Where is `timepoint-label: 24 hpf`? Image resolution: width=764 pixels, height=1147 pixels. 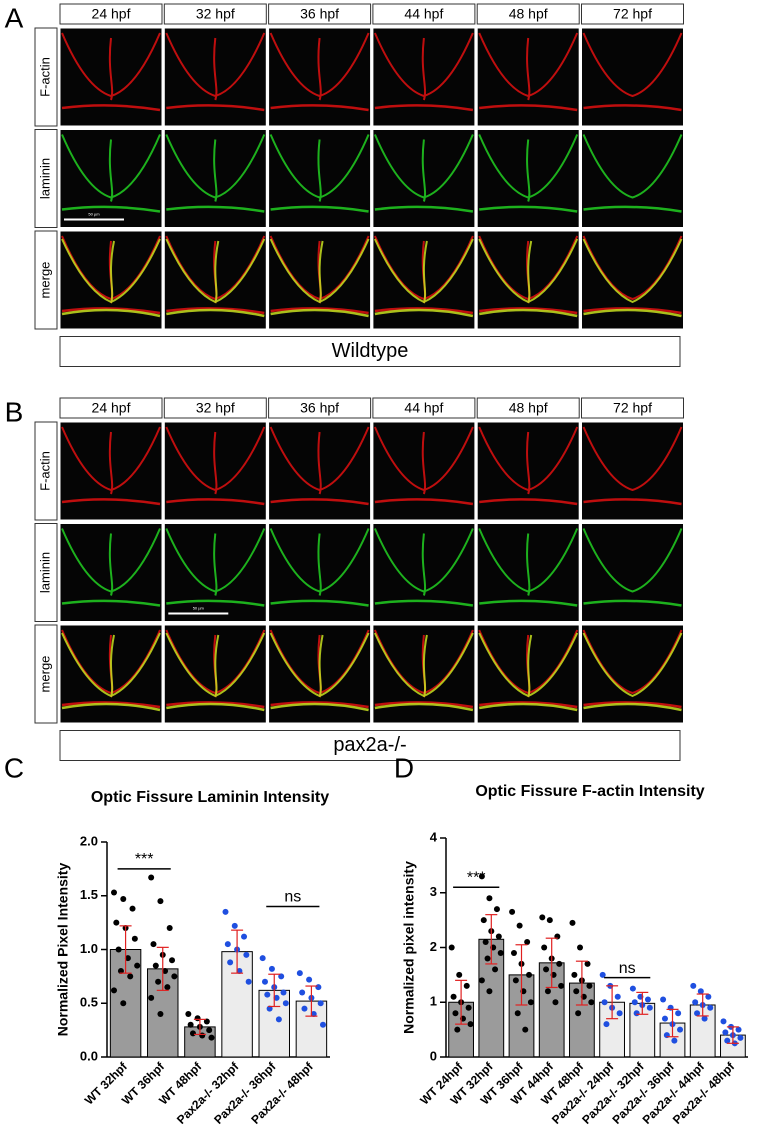 timepoint-label: 24 hpf is located at coordinates (111, 14).